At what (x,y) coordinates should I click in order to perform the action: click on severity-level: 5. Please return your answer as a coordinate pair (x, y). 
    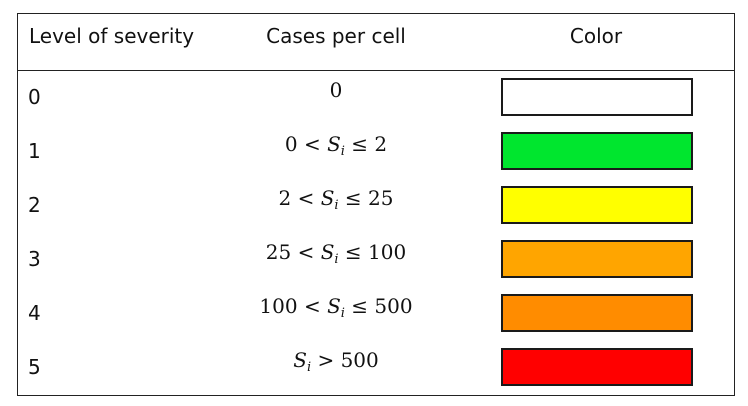
    Looking at the image, I should click on (34, 367).